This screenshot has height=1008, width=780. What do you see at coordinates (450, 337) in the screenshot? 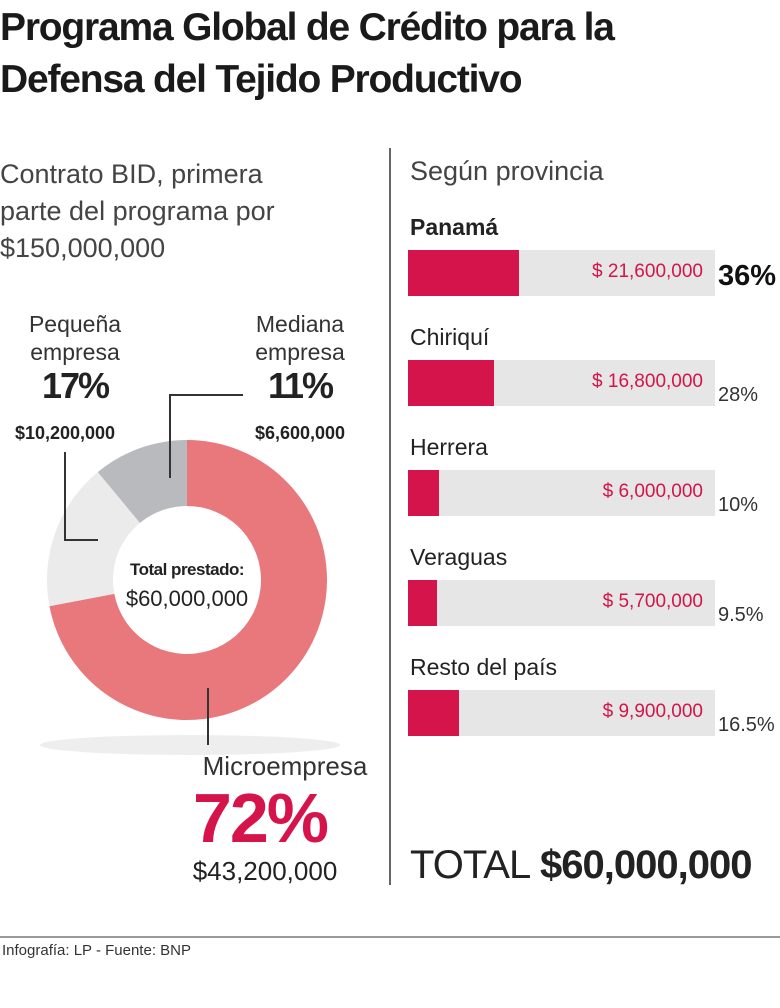
I see `category-label: Chiriquí` at bounding box center [450, 337].